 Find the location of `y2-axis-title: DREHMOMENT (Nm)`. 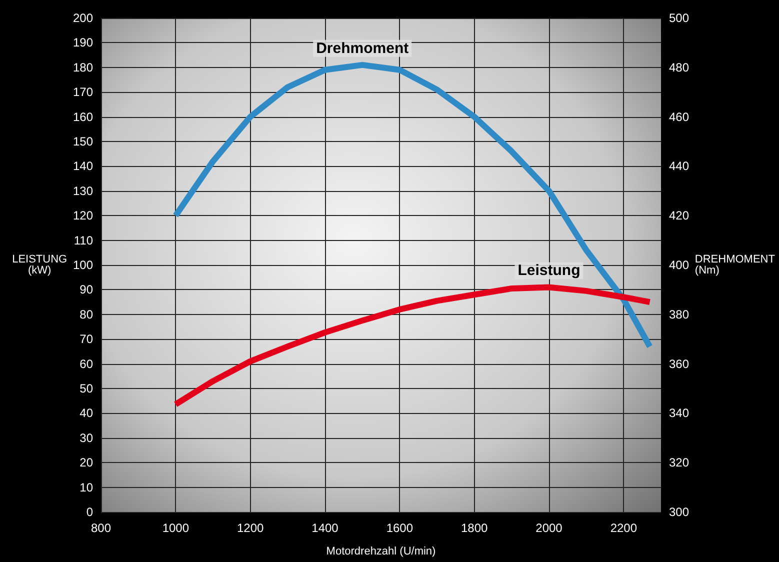

y2-axis-title: DREHMOMENT (Nm) is located at coordinates (735, 265).